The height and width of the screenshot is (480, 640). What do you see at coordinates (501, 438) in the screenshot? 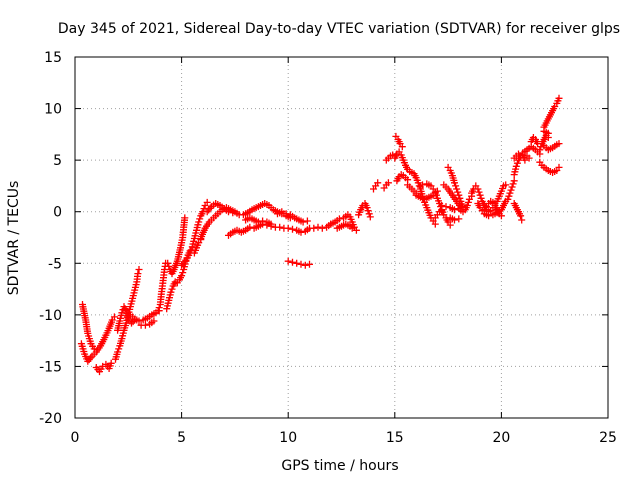
I see `x-tick-label: 20` at bounding box center [501, 438].